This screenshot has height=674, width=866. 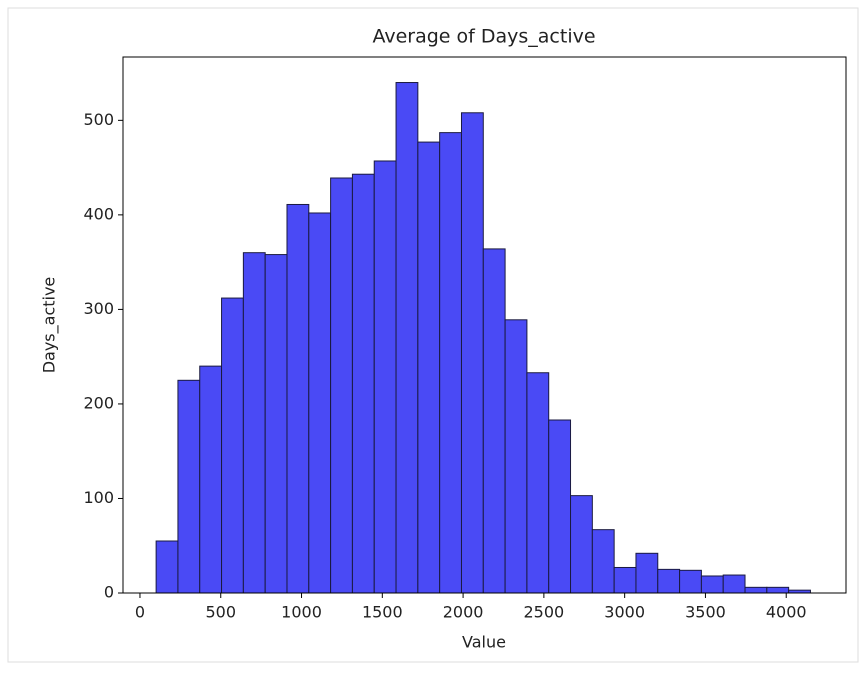 I want to click on chart-title: Average of Days_active, so click(x=483, y=37).